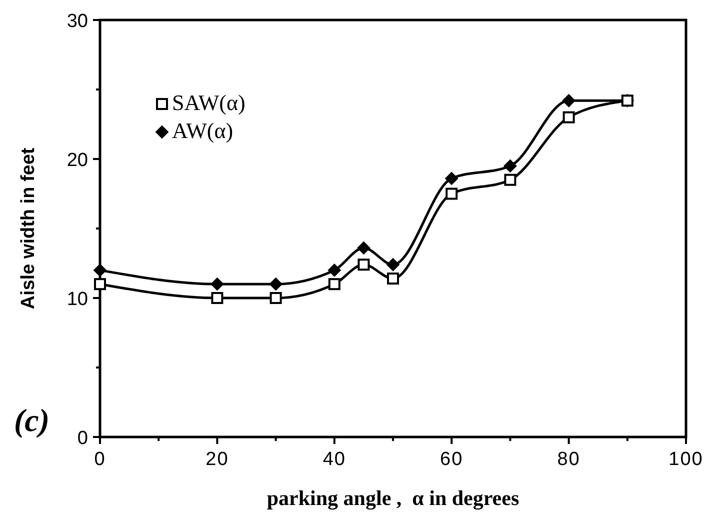 This screenshot has width=714, height=513. What do you see at coordinates (334, 459) in the screenshot?
I see `x-tick-label: 40` at bounding box center [334, 459].